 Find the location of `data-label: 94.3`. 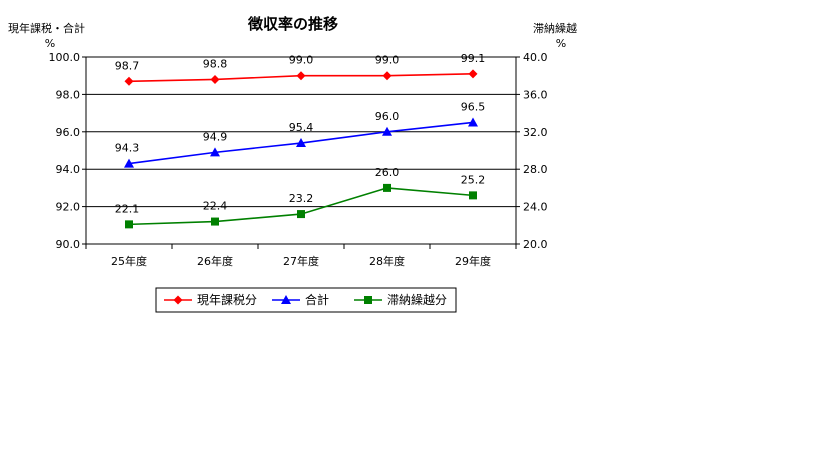

data-label: 94.3 is located at coordinates (127, 148).